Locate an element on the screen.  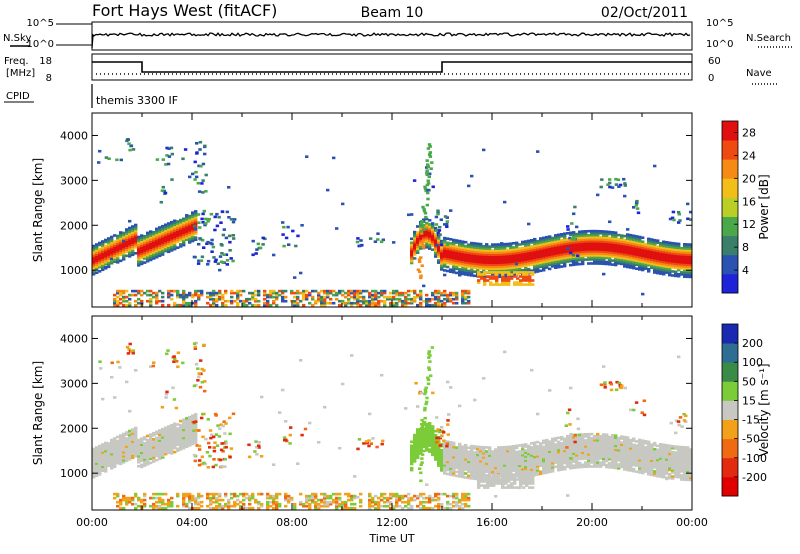
velocity-colorbar-title: Velocity [m s⁻¹] is located at coordinates (764, 409).